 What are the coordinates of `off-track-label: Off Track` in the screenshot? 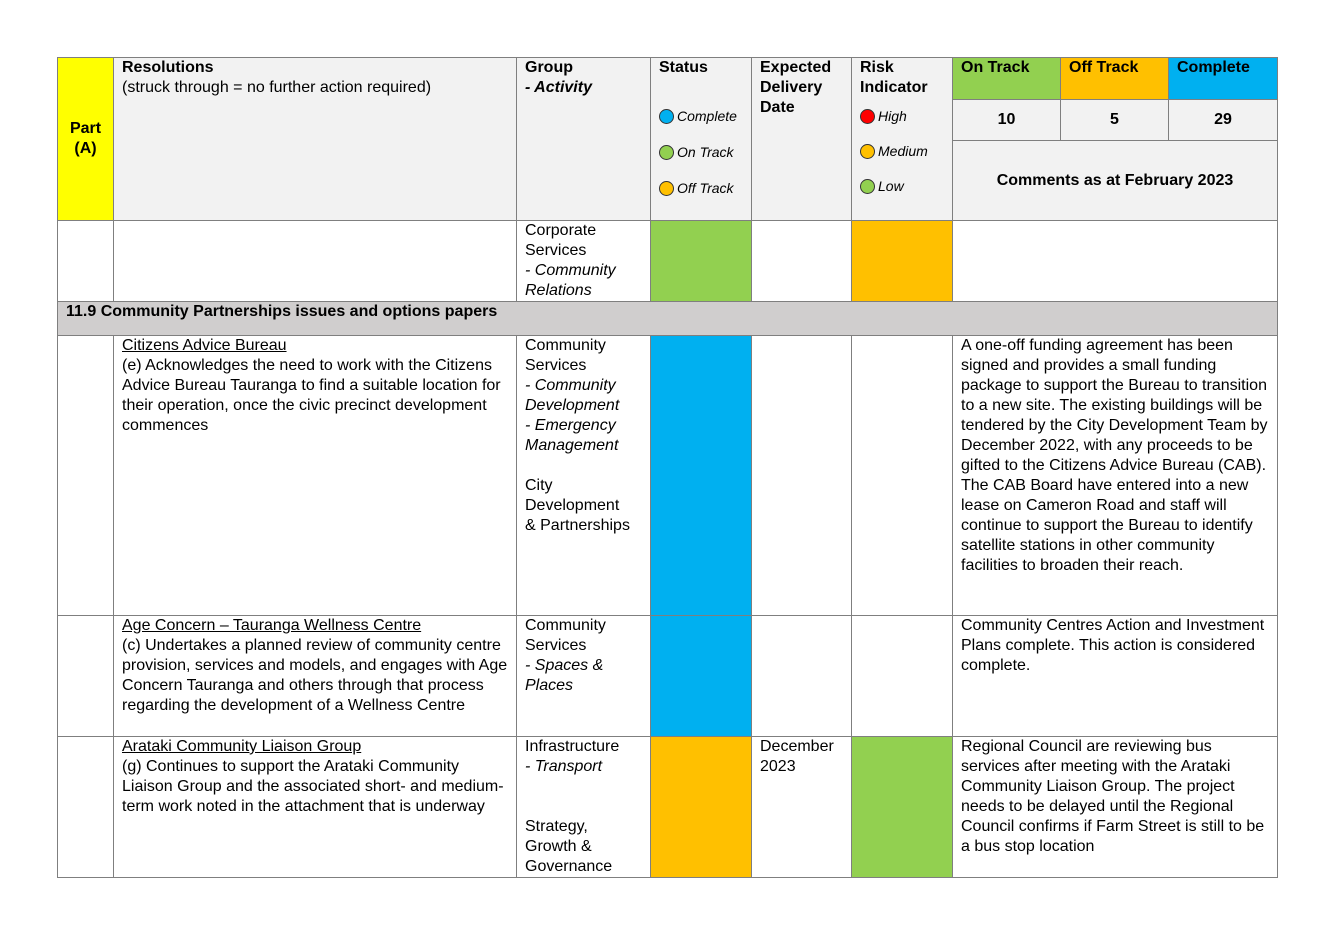 It's located at (1114, 78).